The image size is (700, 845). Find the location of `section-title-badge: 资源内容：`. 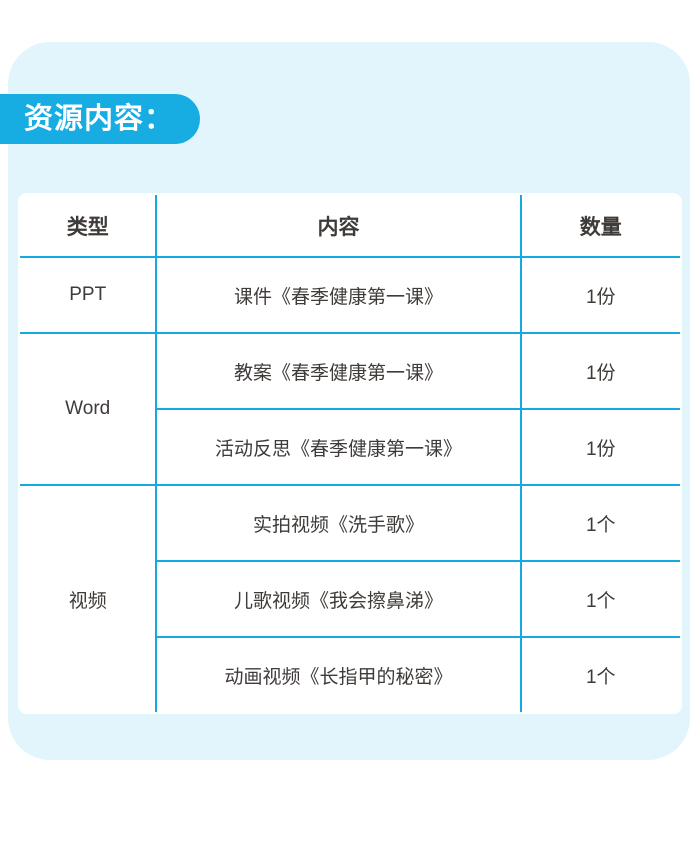

section-title-badge: 资源内容： is located at coordinates (100, 119).